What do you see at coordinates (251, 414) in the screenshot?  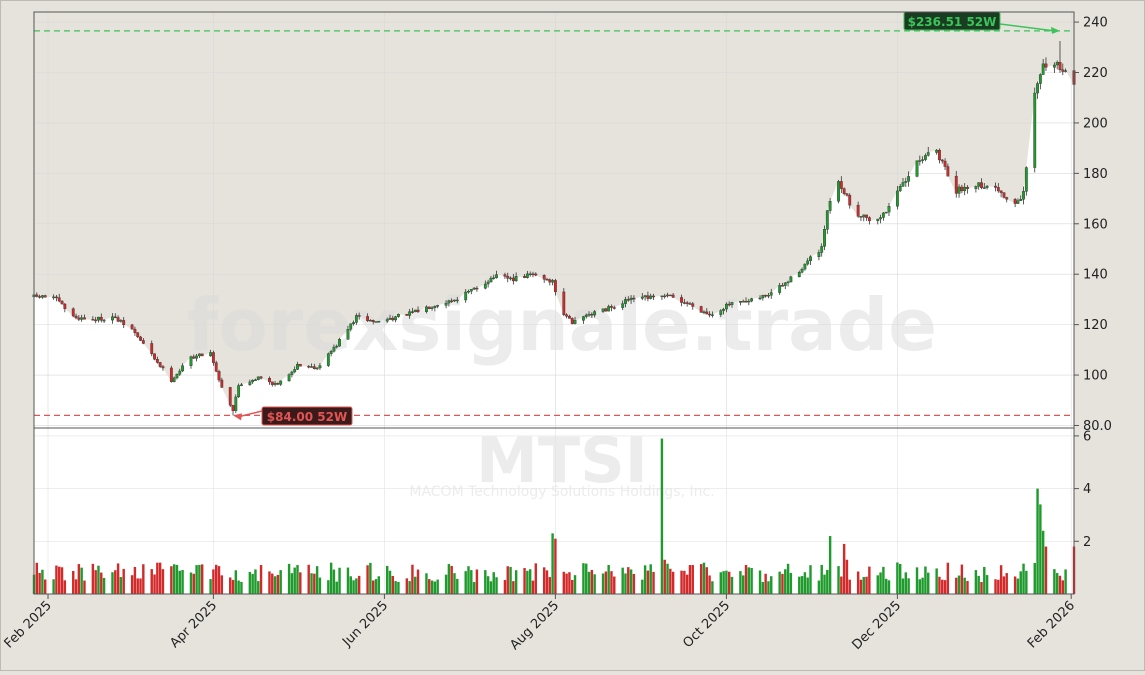 I see `52w-low-arrow` at bounding box center [251, 414].